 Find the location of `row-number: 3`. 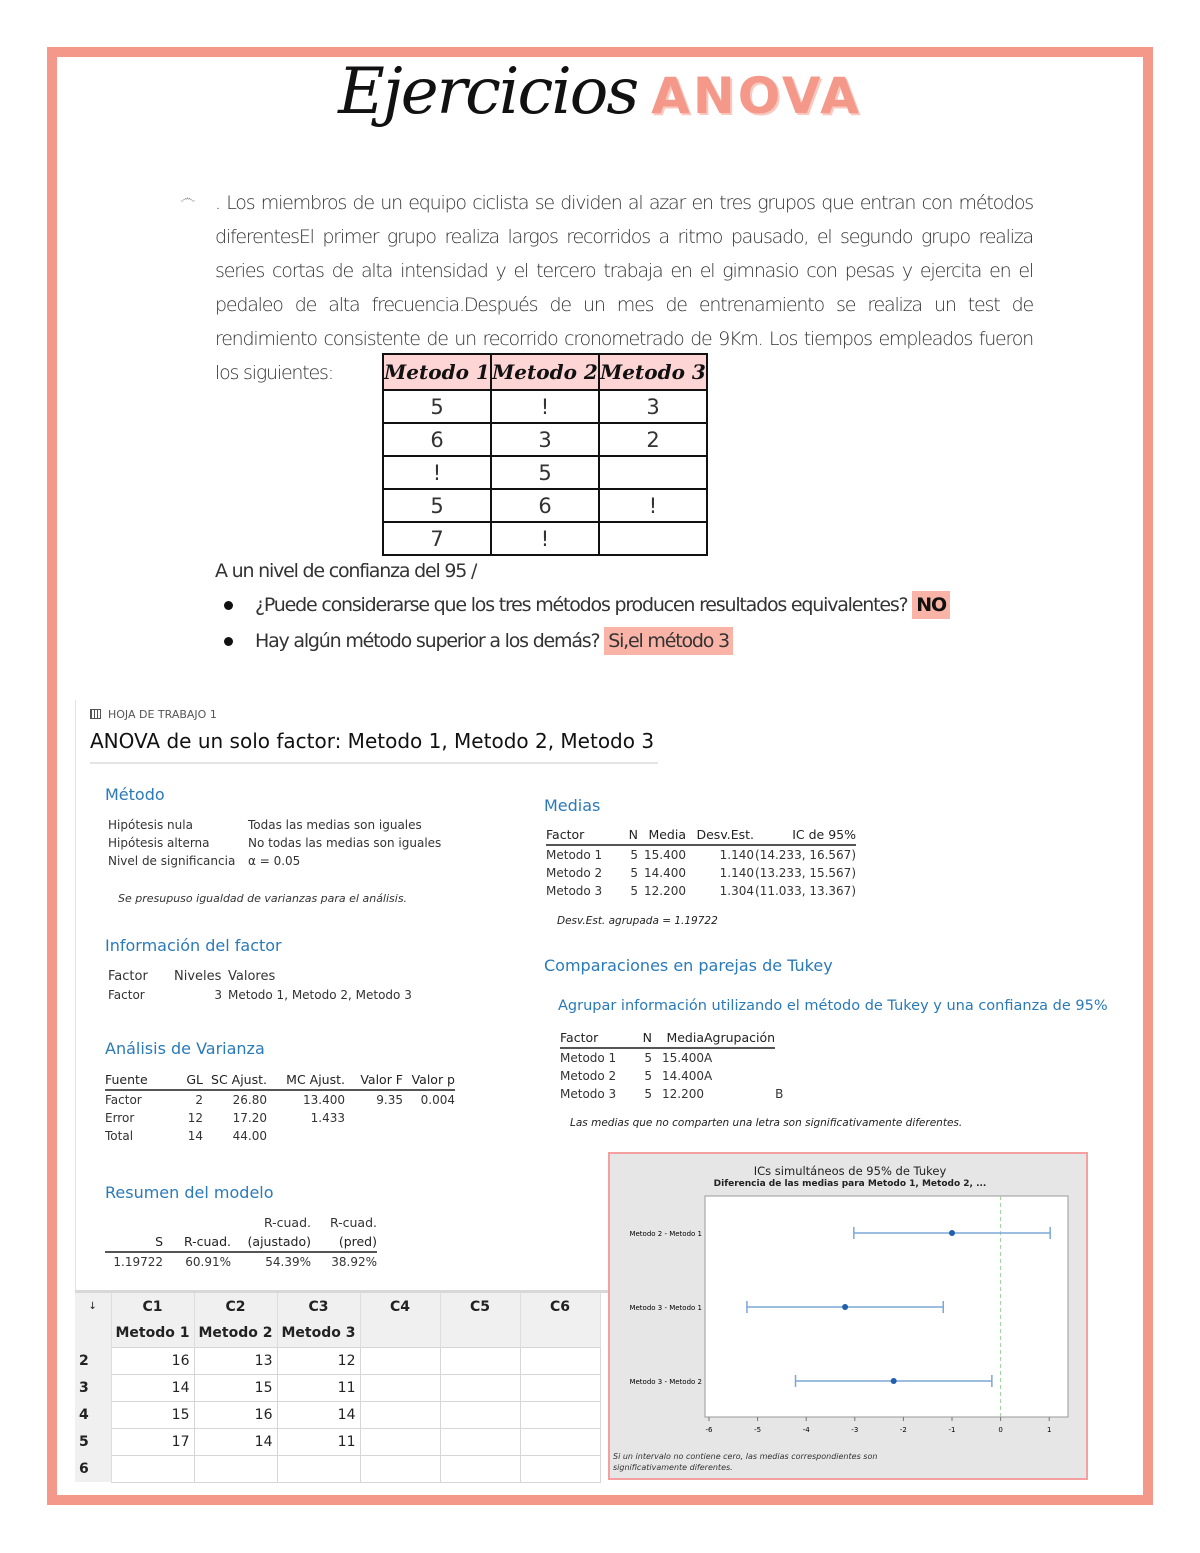

row-number: 3 is located at coordinates (93, 1387).